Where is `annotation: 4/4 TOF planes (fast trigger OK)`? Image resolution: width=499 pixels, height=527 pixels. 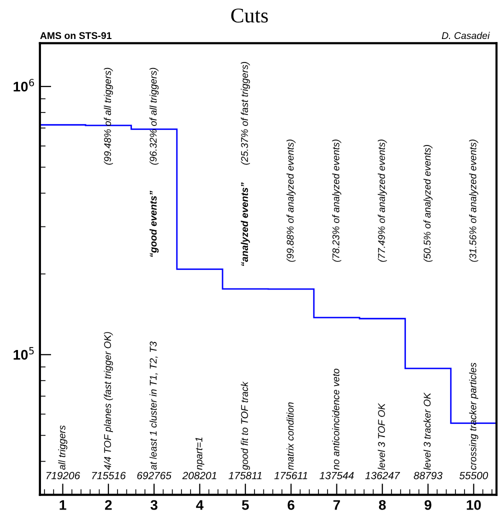 annotation: 4/4 TOF planes (fast trigger OK) is located at coordinates (108, 401).